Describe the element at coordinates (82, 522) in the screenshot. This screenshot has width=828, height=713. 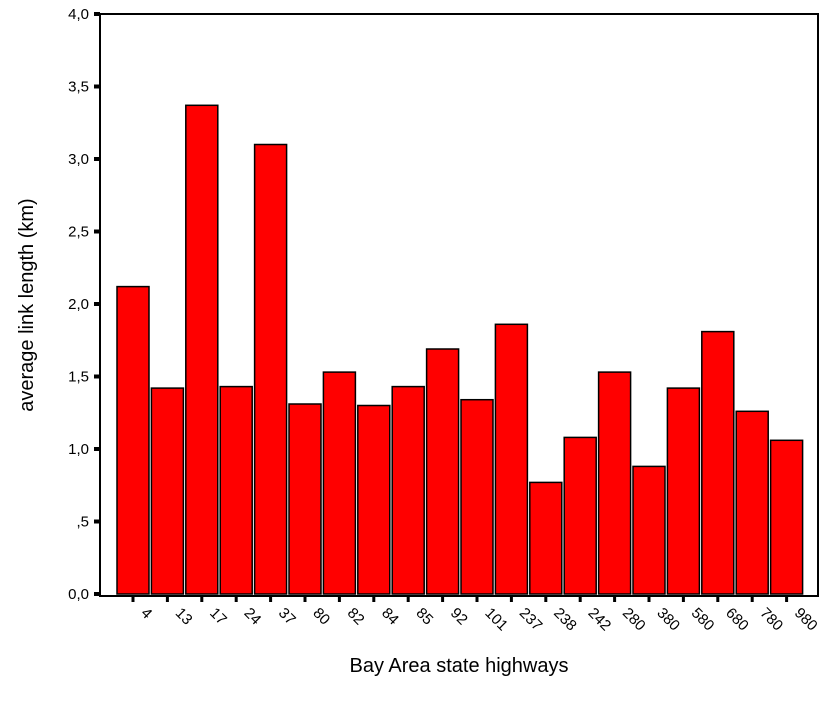
I see `y-tick-label: ,5` at that location.